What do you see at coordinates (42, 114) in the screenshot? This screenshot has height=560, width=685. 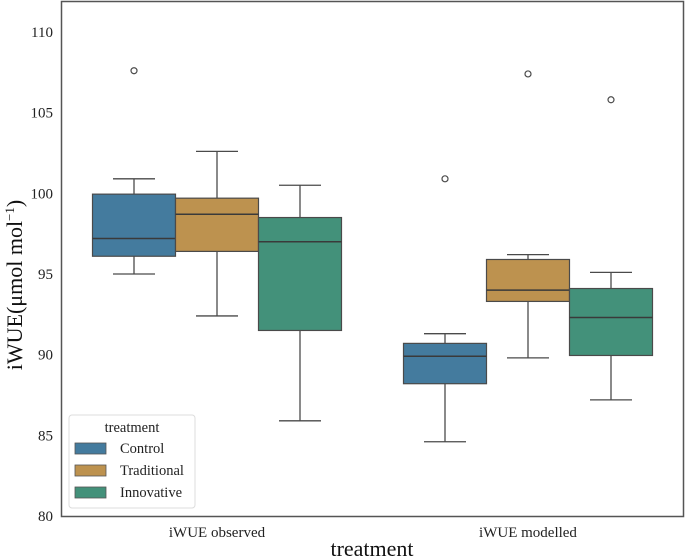 I see `y-tick-label: 105` at bounding box center [42, 114].